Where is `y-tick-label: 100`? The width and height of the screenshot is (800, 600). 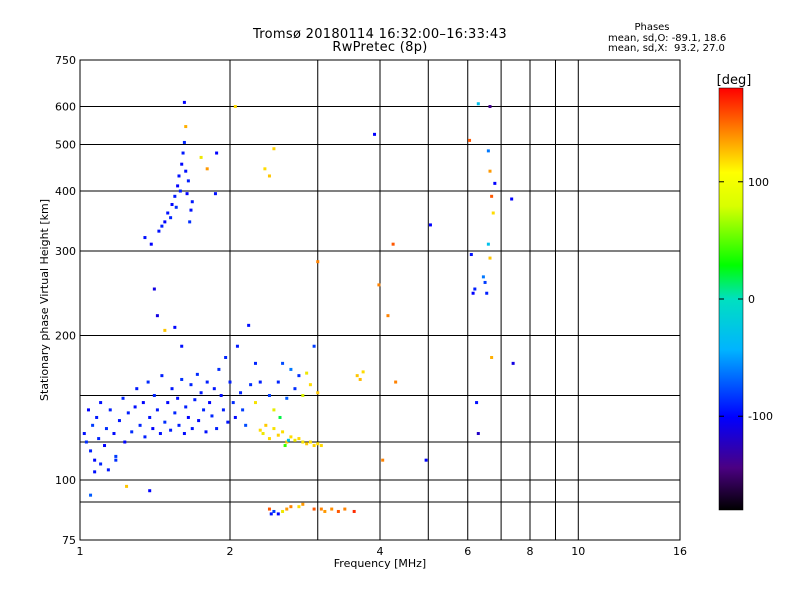
y-tick-label: 100 is located at coordinates (65, 480).